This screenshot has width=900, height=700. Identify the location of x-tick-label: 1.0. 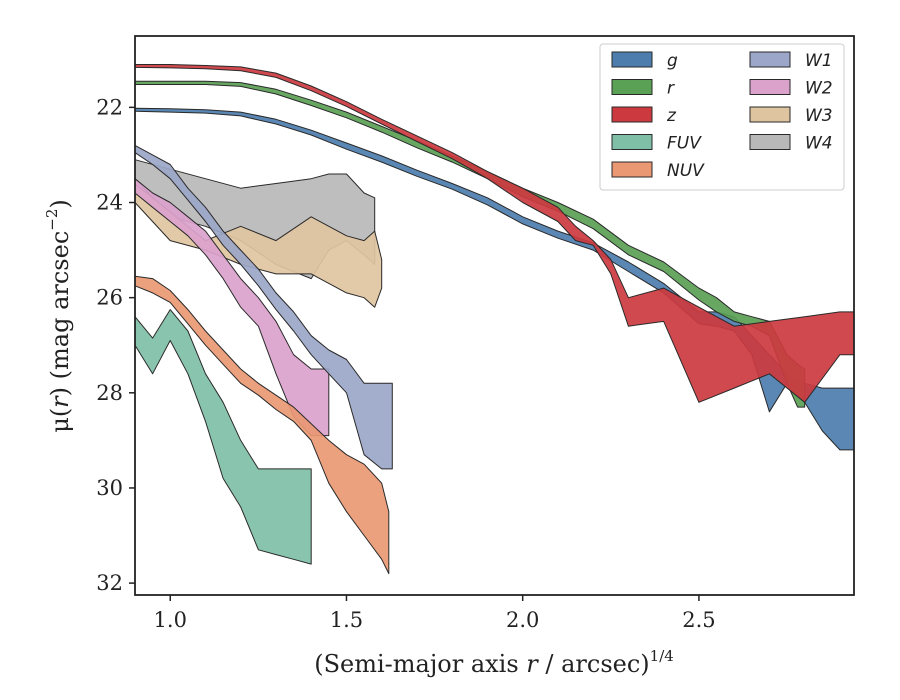
(170, 620).